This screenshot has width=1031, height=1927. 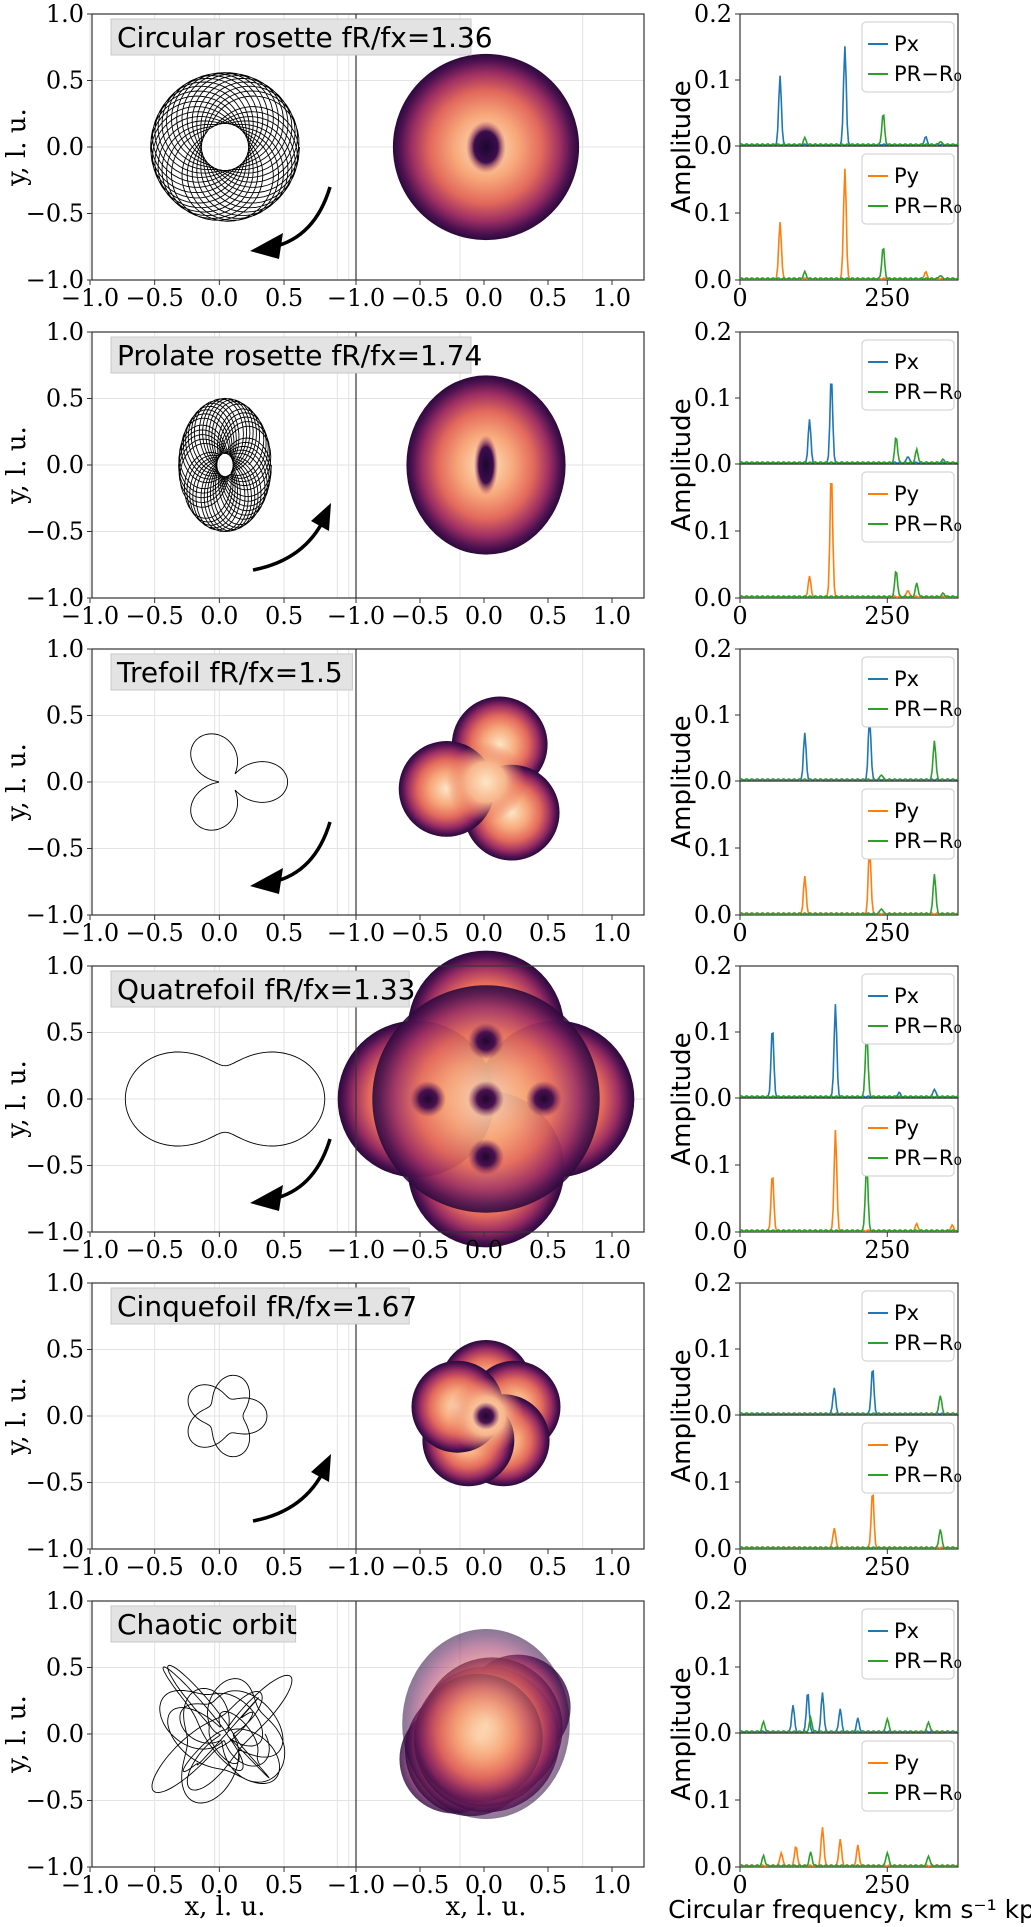 I want to click on legend-label: Py, so click(x=906, y=176).